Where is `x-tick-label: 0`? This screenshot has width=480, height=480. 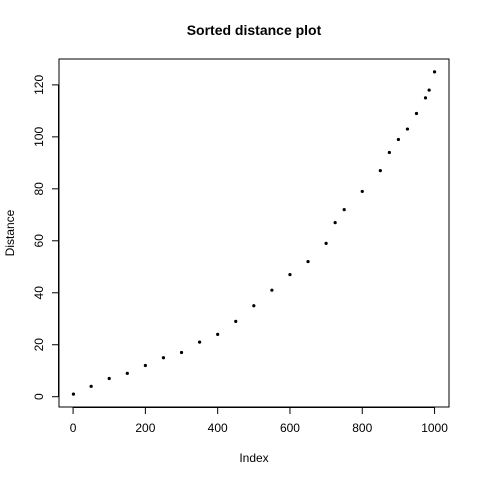 x-tick-label: 0 is located at coordinates (73, 428).